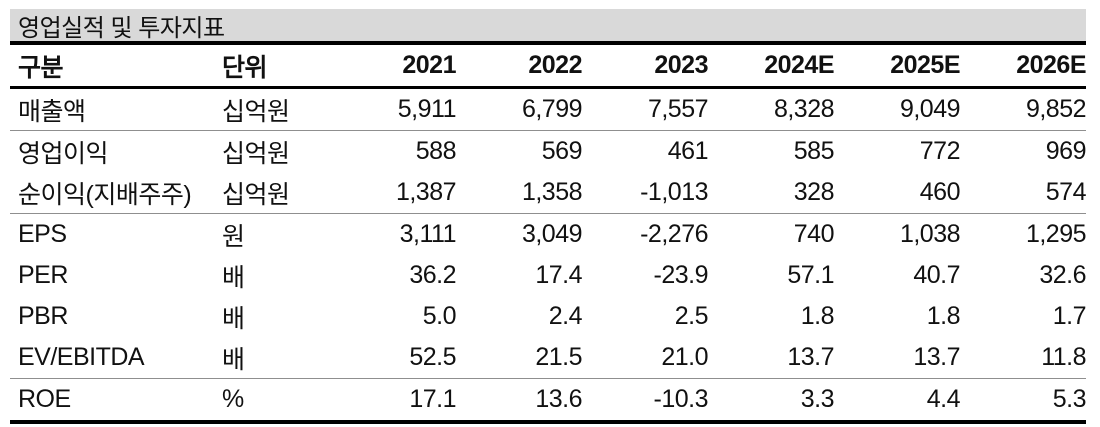  I want to click on value-cell: 3,049, so click(551, 234).